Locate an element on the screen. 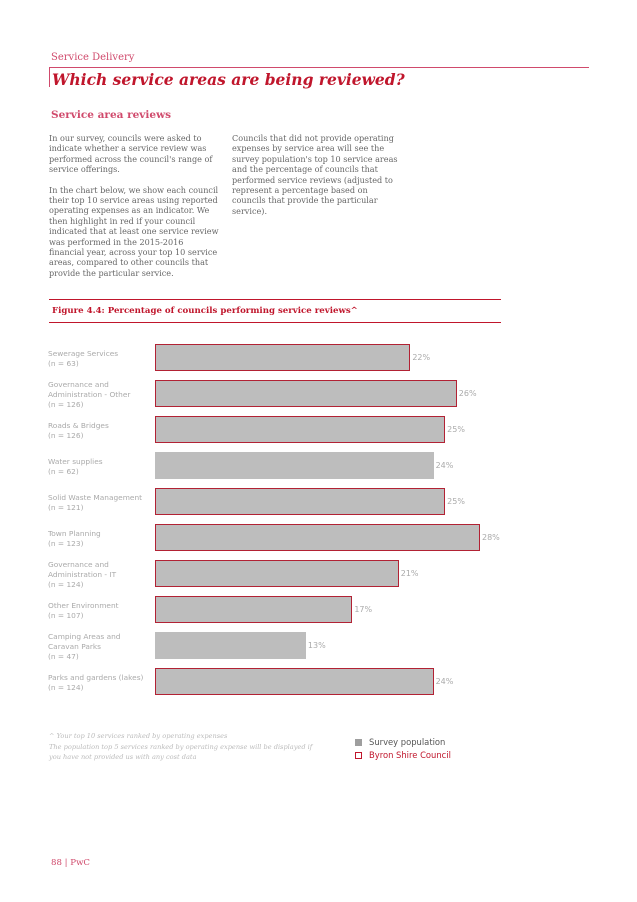 This screenshot has width=637, height=902. data-label: 28% is located at coordinates (491, 537).